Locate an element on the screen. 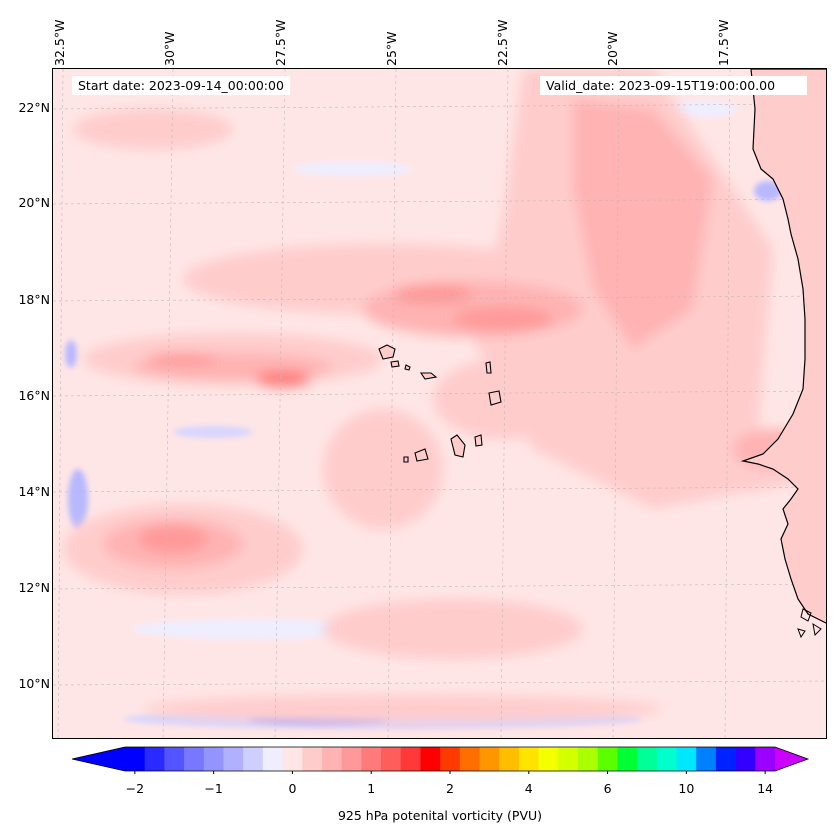  colorbar-tick-label: 6 is located at coordinates (607, 788).